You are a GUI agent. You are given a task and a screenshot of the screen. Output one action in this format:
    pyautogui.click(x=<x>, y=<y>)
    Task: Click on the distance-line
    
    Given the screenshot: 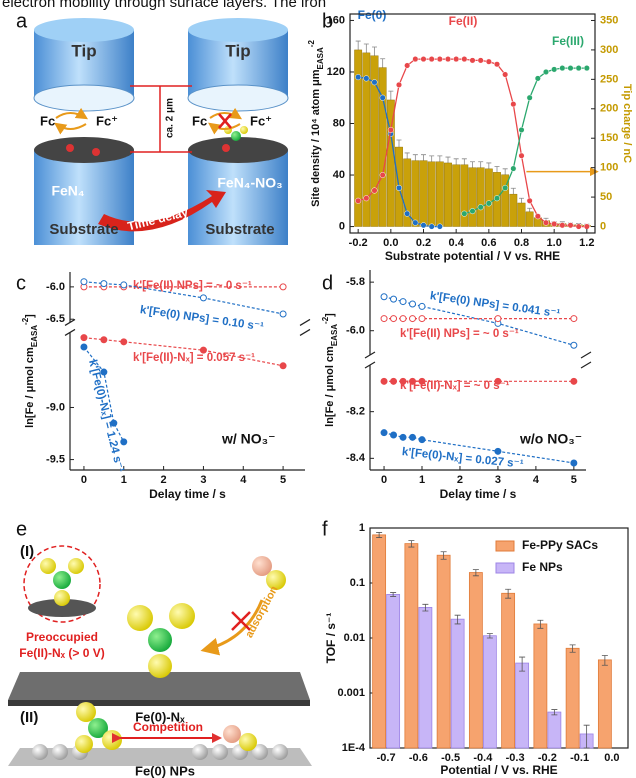 What is the action you would take?
    pyautogui.click(x=161, y=119)
    